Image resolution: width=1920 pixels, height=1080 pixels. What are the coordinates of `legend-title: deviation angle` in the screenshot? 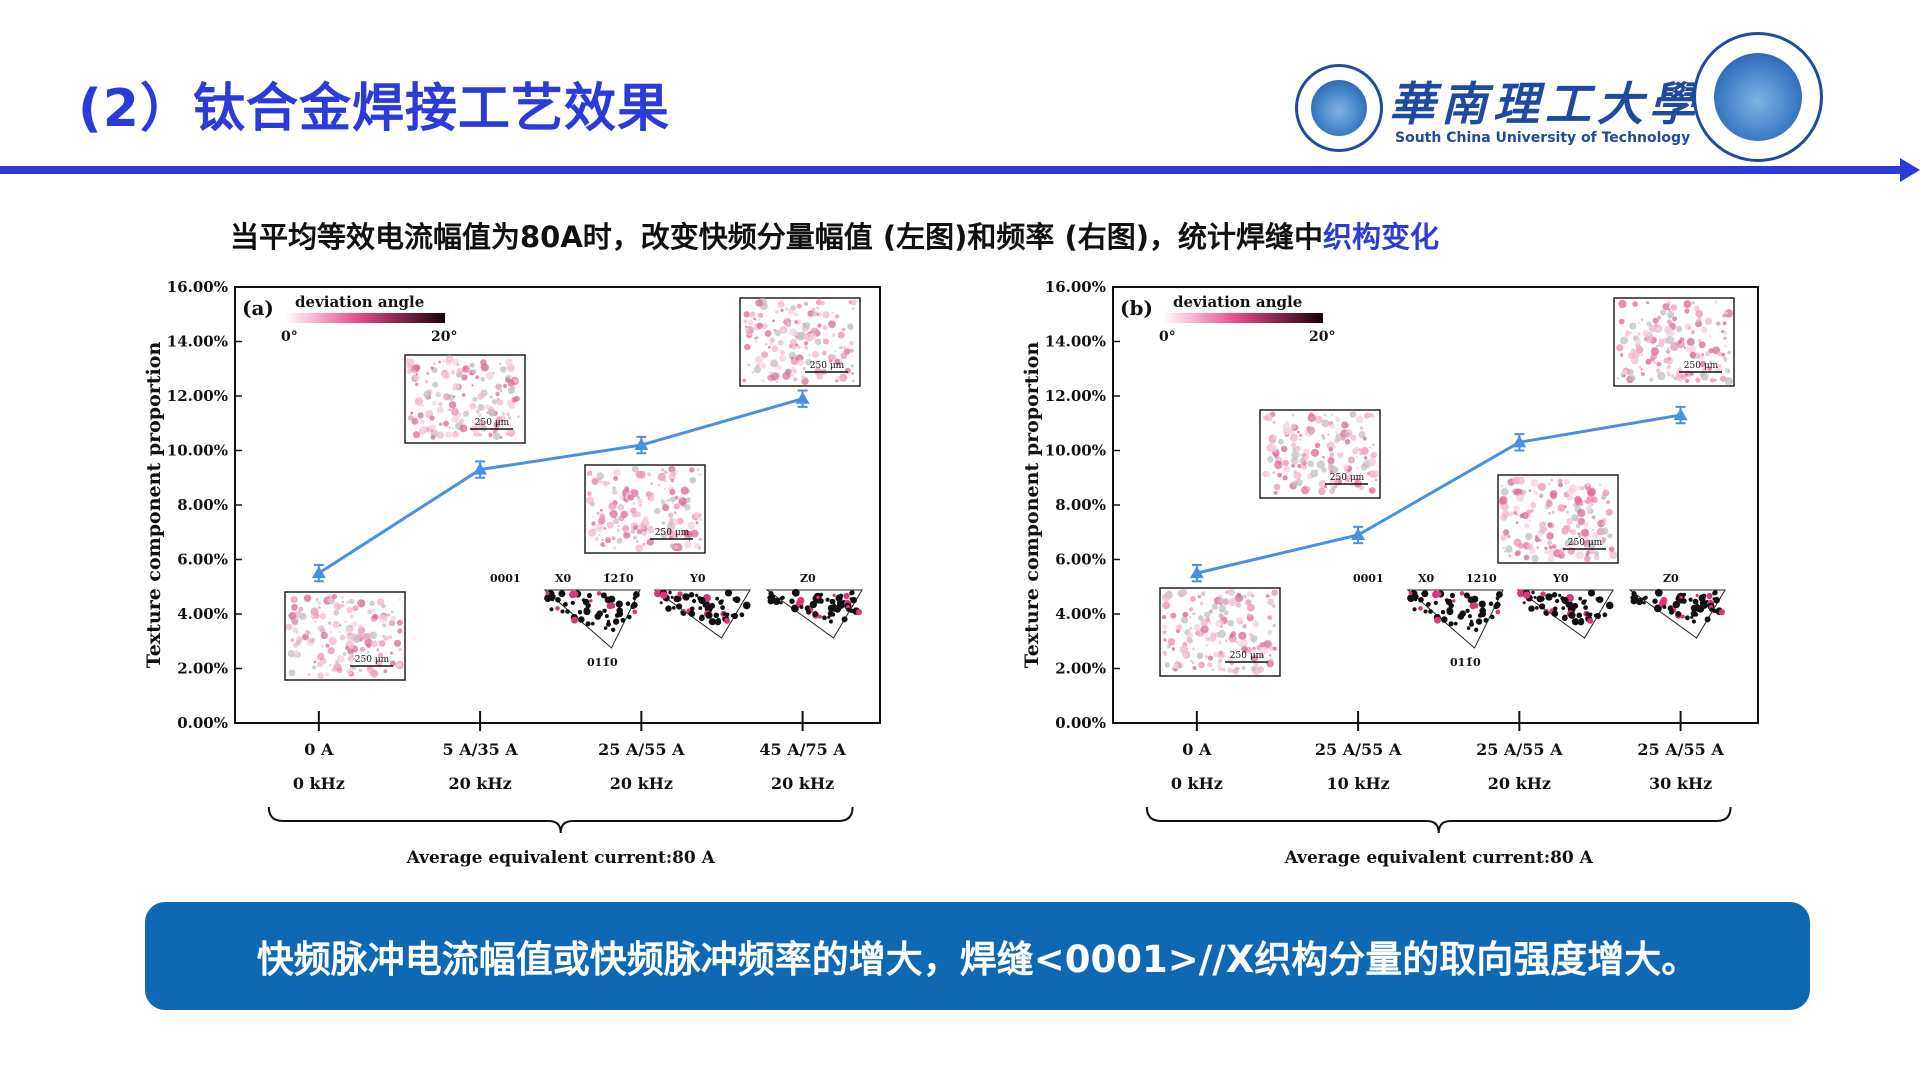 It's located at (359, 302).